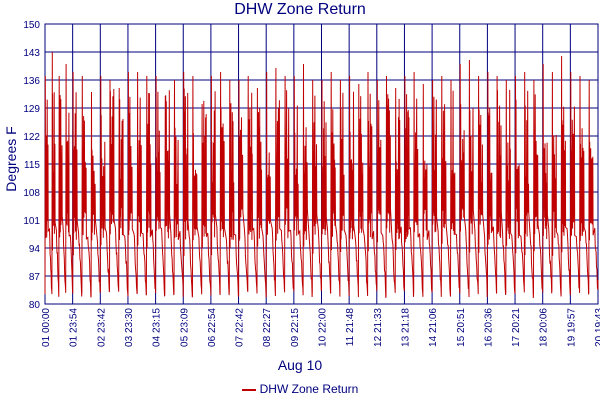  What do you see at coordinates (157, 327) in the screenshot?
I see `x-tick-label: 04 23:15` at bounding box center [157, 327].